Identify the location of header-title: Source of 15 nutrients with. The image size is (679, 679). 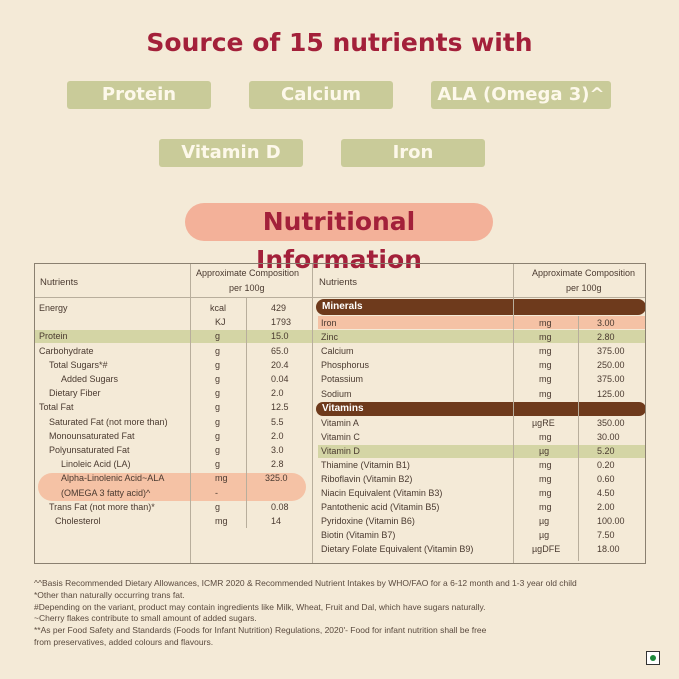
(339, 42).